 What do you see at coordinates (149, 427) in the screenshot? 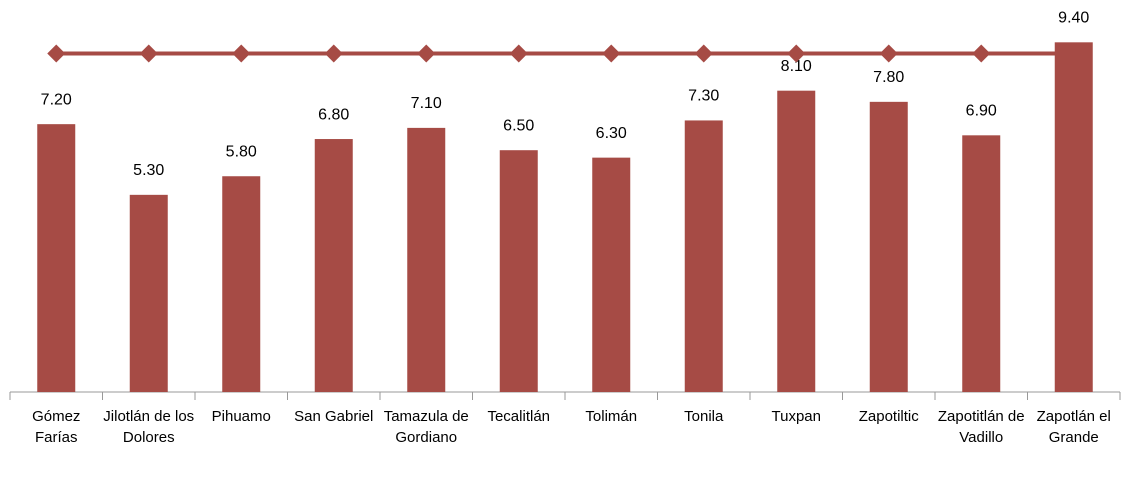
I see `x-tick-label: Jilotlán de los Dolores` at bounding box center [149, 427].